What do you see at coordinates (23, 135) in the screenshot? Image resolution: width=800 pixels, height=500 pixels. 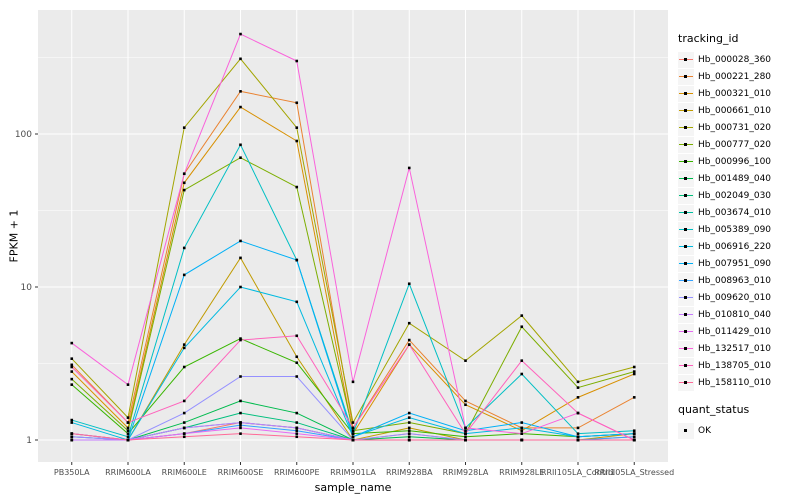 I see `y-tick-label: 100` at bounding box center [23, 135].